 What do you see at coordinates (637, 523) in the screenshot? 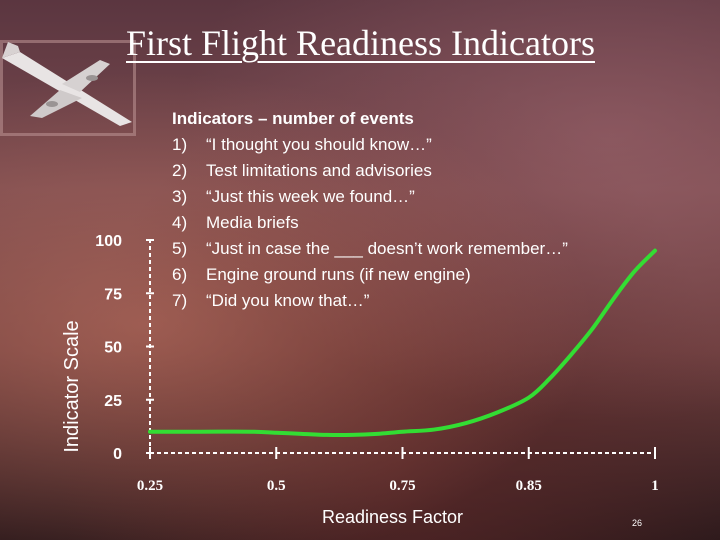
I see `slide-number: 26` at bounding box center [637, 523].